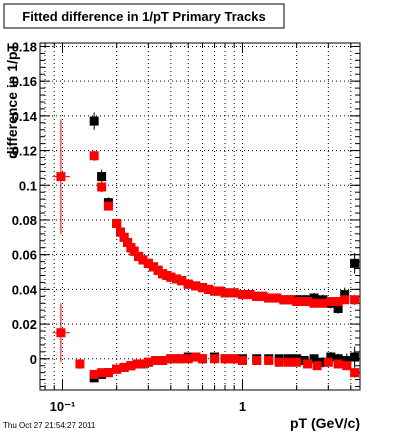 This screenshot has width=400, height=433. I want to click on y-tick-label: 0.04, so click(25, 289).